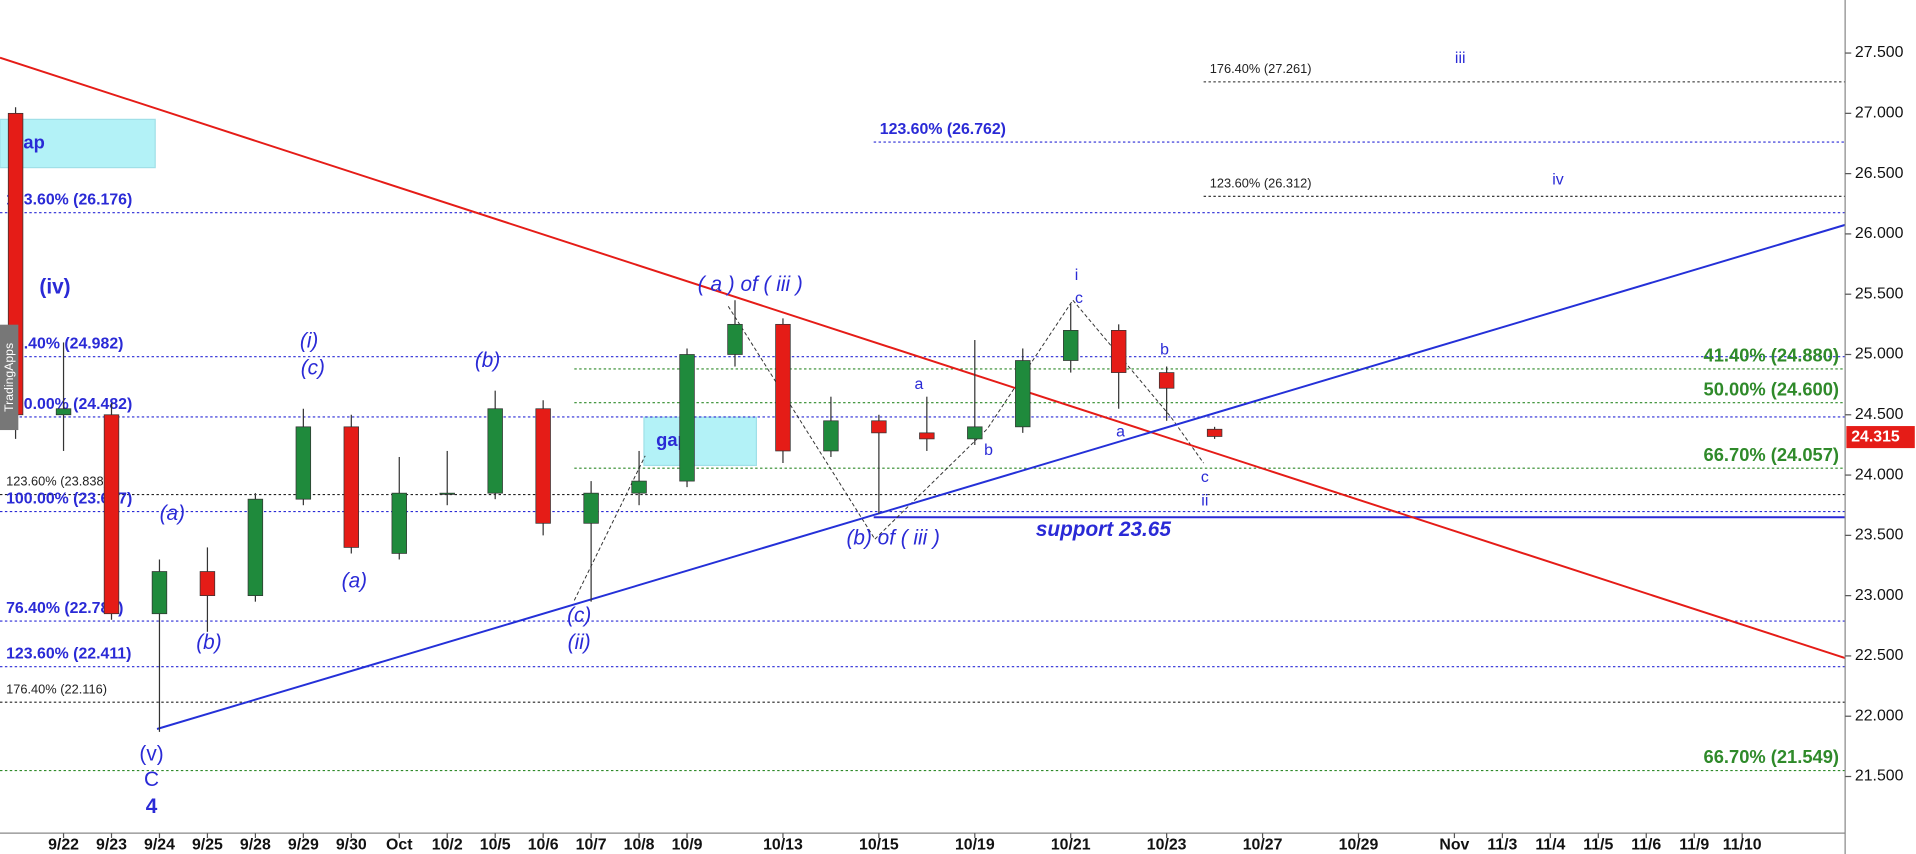  Describe the element at coordinates (879, 845) in the screenshot. I see `x-tick-label: 10/15` at that location.